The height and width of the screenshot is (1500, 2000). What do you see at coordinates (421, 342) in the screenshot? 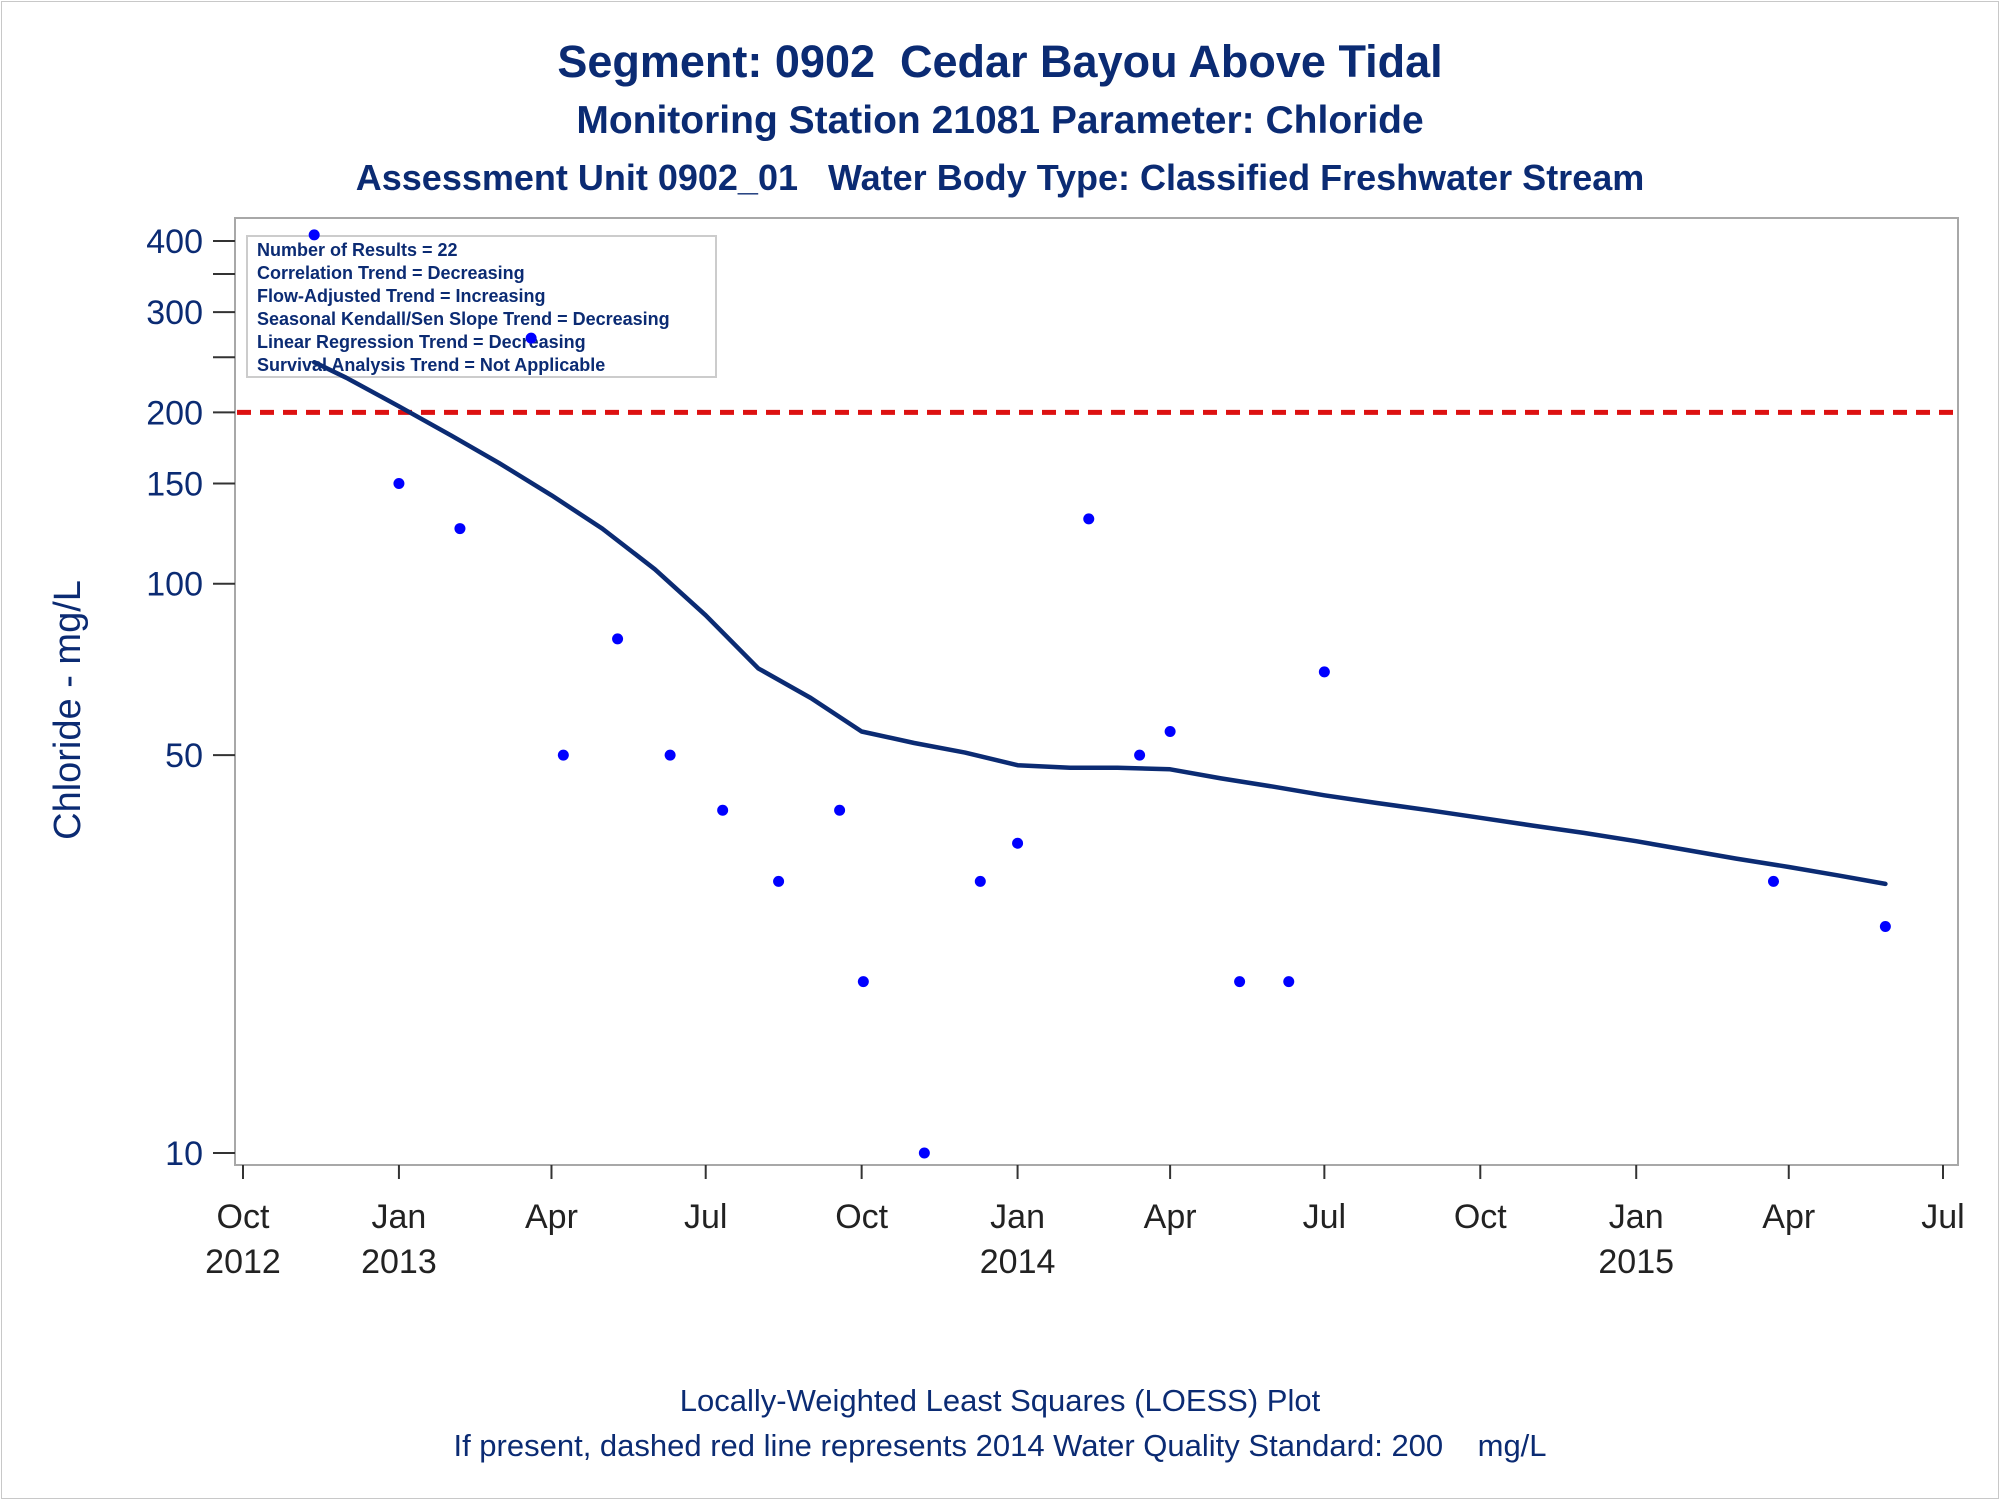
I see `stats-line-4: Linear Regression Trend = Decreasing` at bounding box center [421, 342].